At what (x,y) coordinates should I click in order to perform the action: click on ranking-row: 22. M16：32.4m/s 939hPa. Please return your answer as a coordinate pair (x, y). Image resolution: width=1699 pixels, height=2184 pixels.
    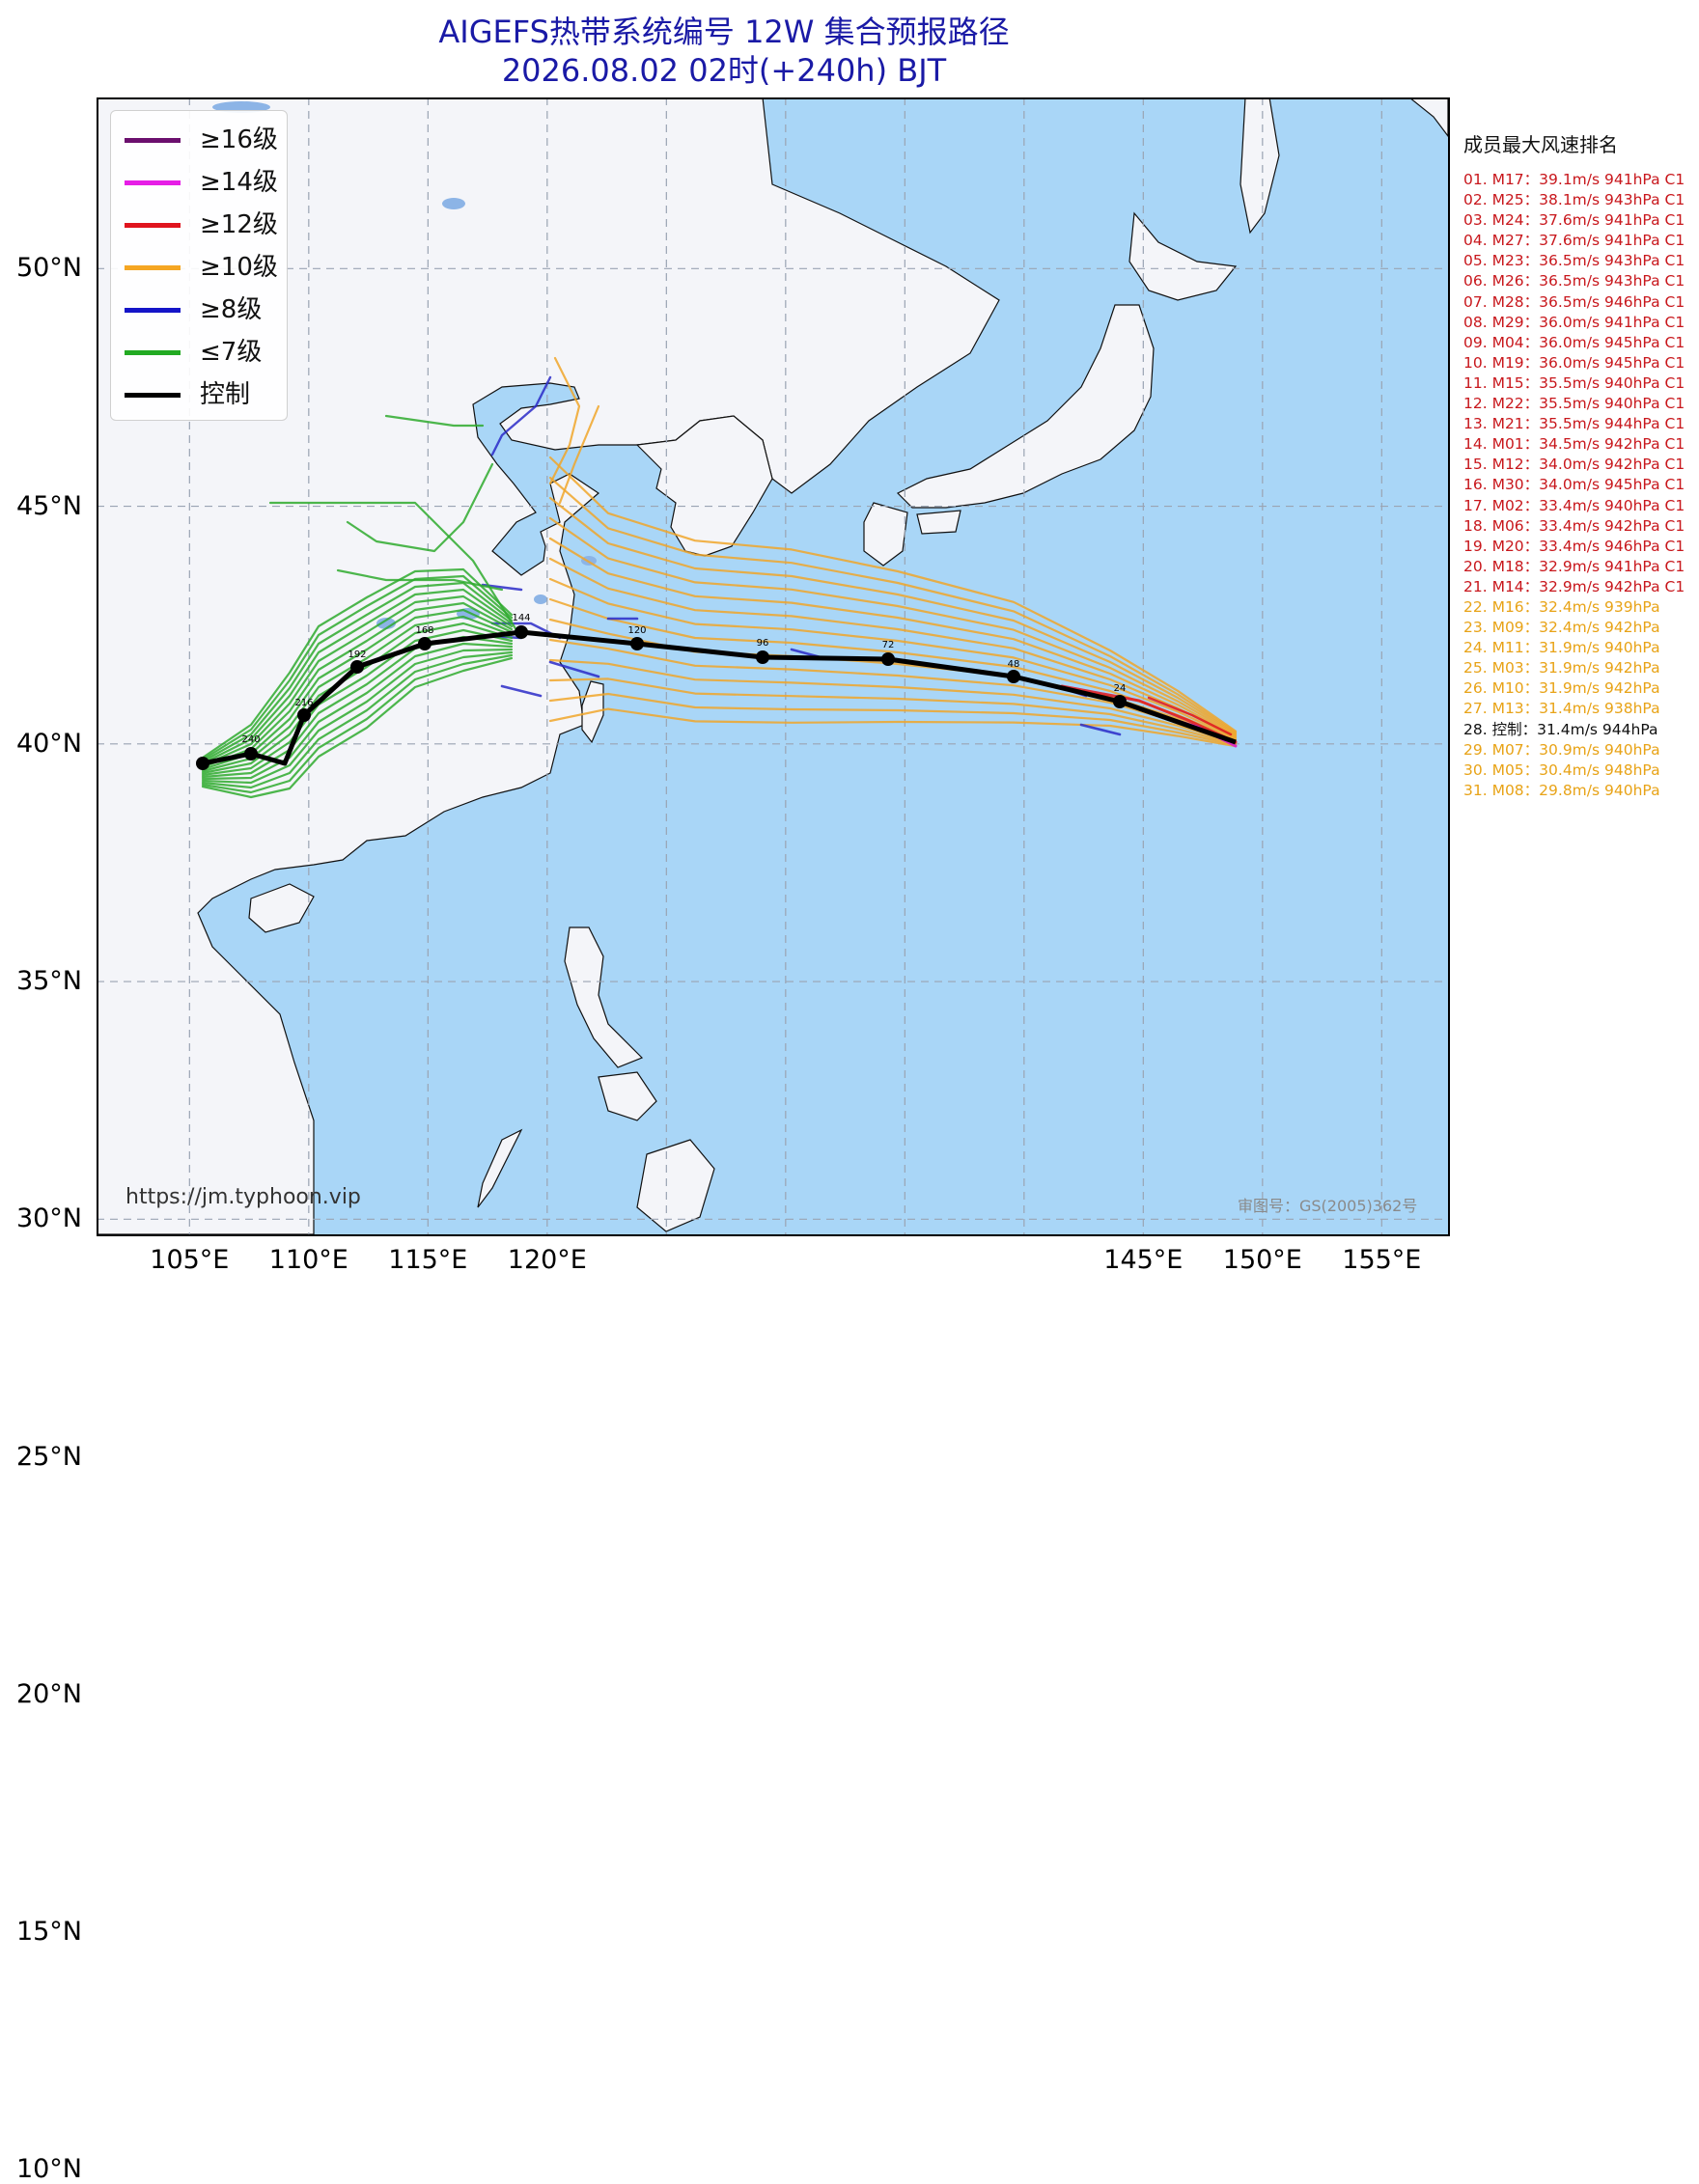
    Looking at the image, I should click on (1561, 607).